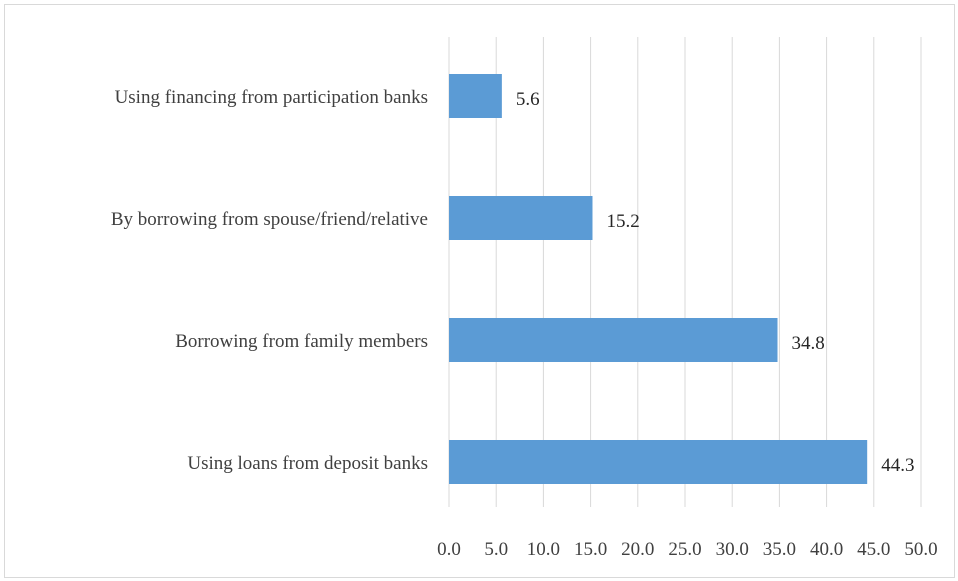 The image size is (958, 581). Describe the element at coordinates (590, 549) in the screenshot. I see `x-tick-label: 15.0` at that location.